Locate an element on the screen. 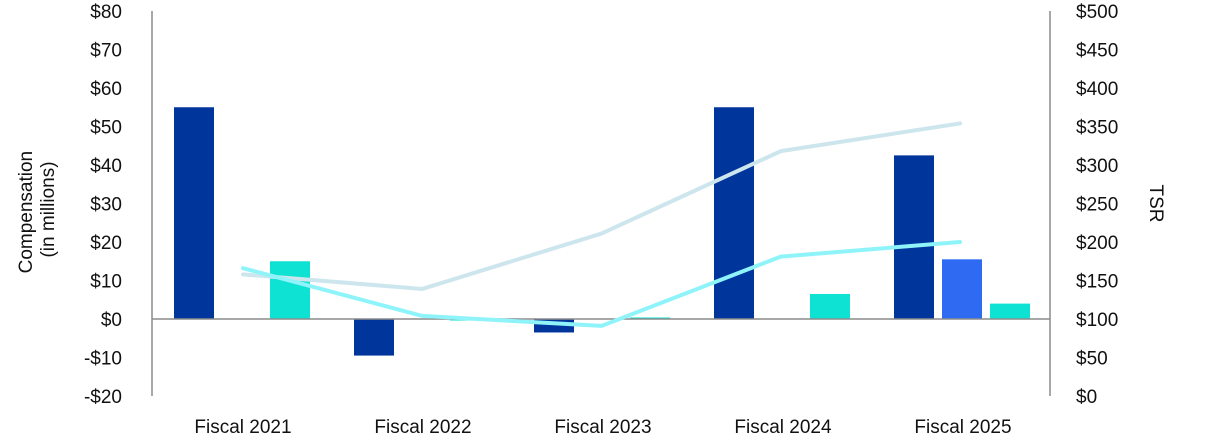 The height and width of the screenshot is (440, 1208). left-tick-label: $40 is located at coordinates (106, 166).